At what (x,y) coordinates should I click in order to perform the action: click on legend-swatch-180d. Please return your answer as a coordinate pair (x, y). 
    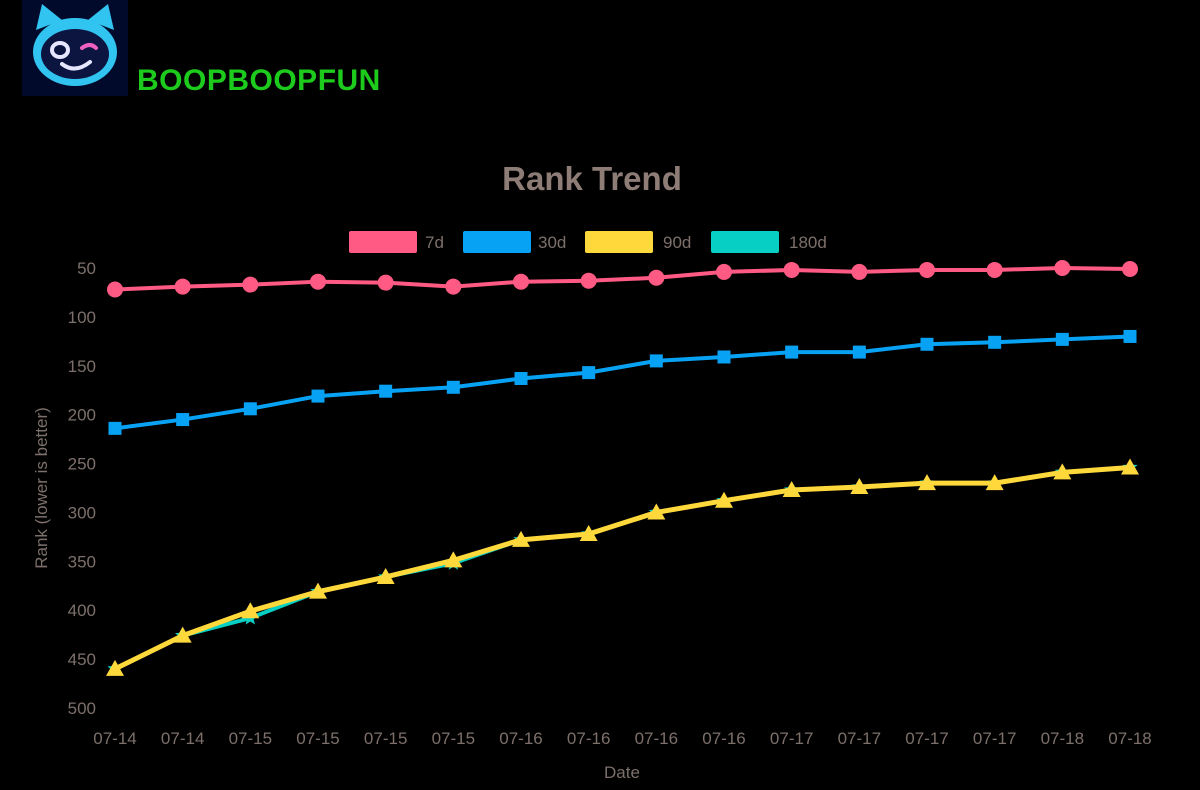
    Looking at the image, I should click on (745, 242).